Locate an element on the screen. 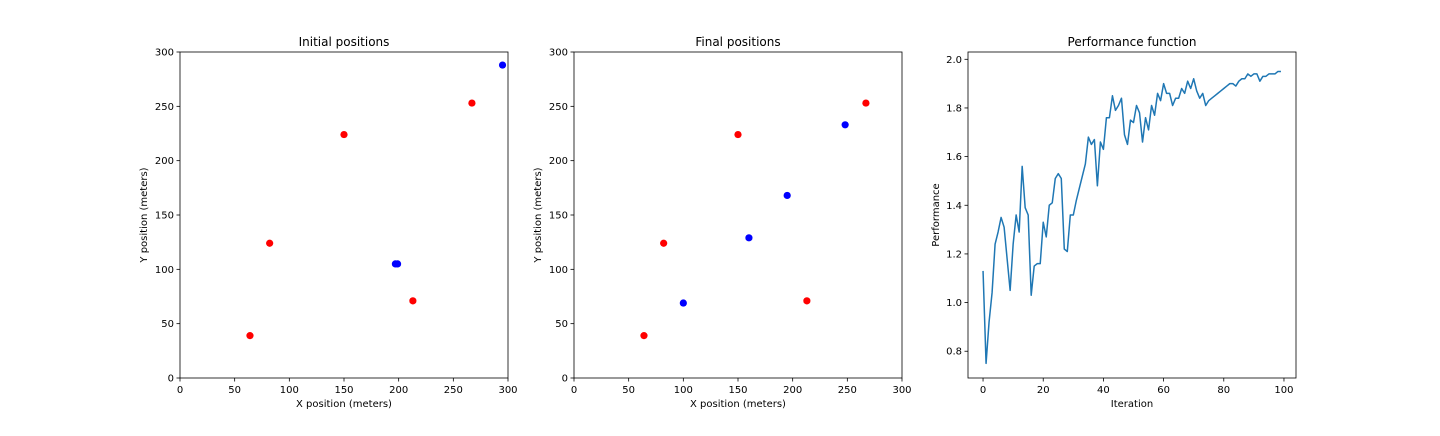 Image resolution: width=1440 pixels, height=436 pixels. chart3-xtick-label: 80 is located at coordinates (1223, 390).